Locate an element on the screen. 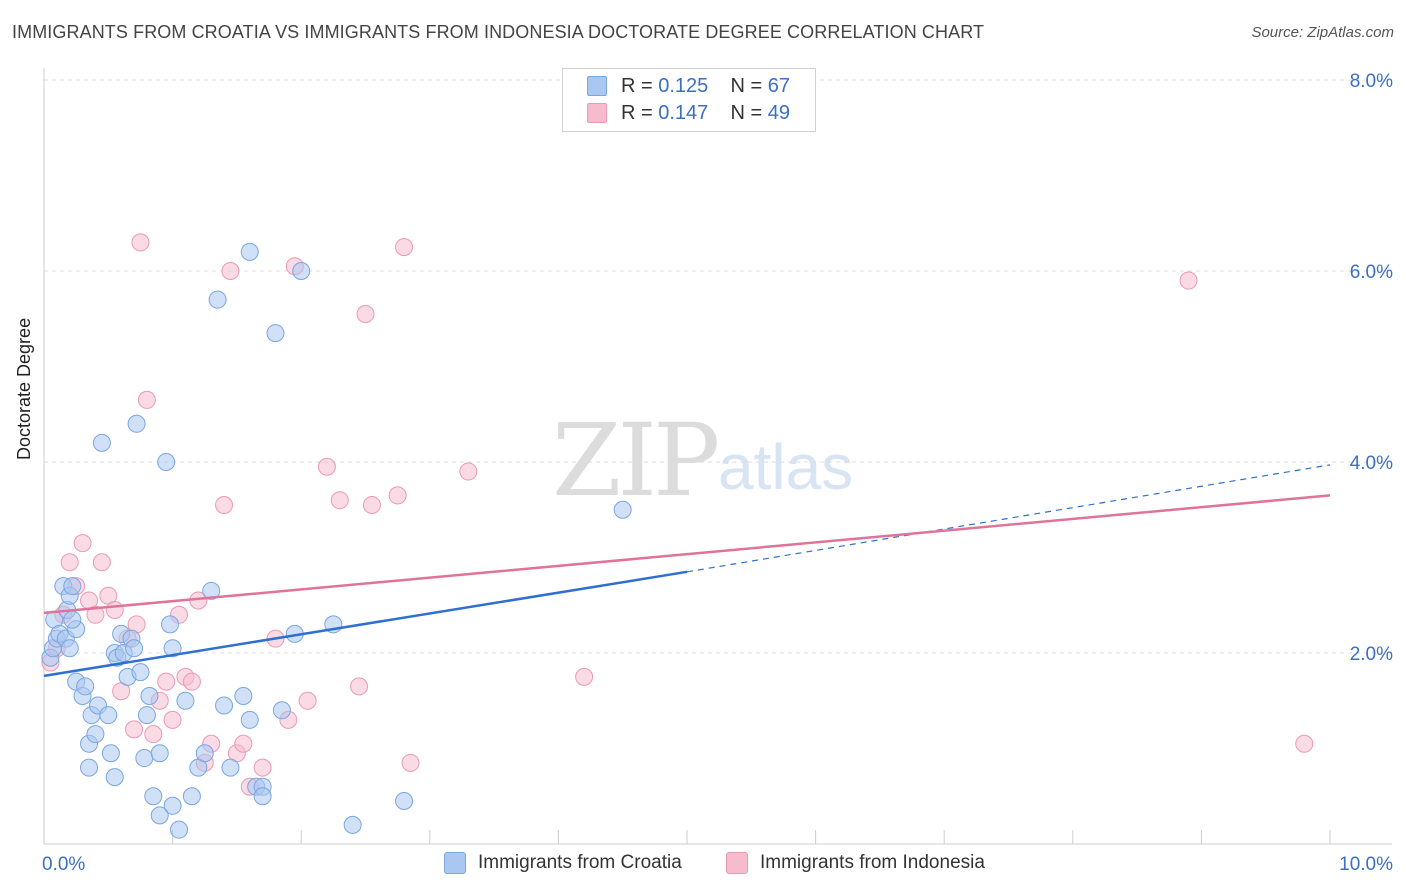 The image size is (1406, 892). croatia-swatch is located at coordinates (597, 86).